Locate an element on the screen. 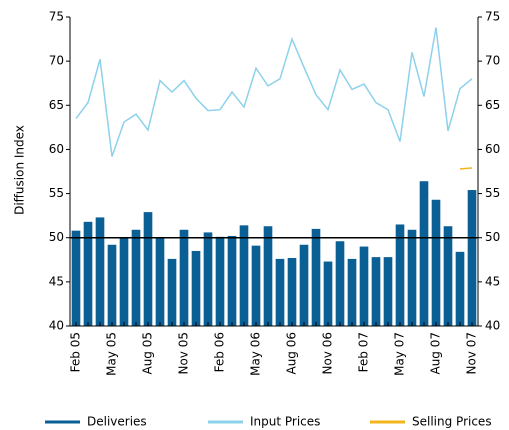 The width and height of the screenshot is (509, 430). y-tick-label: 40 is located at coordinates (56, 326).